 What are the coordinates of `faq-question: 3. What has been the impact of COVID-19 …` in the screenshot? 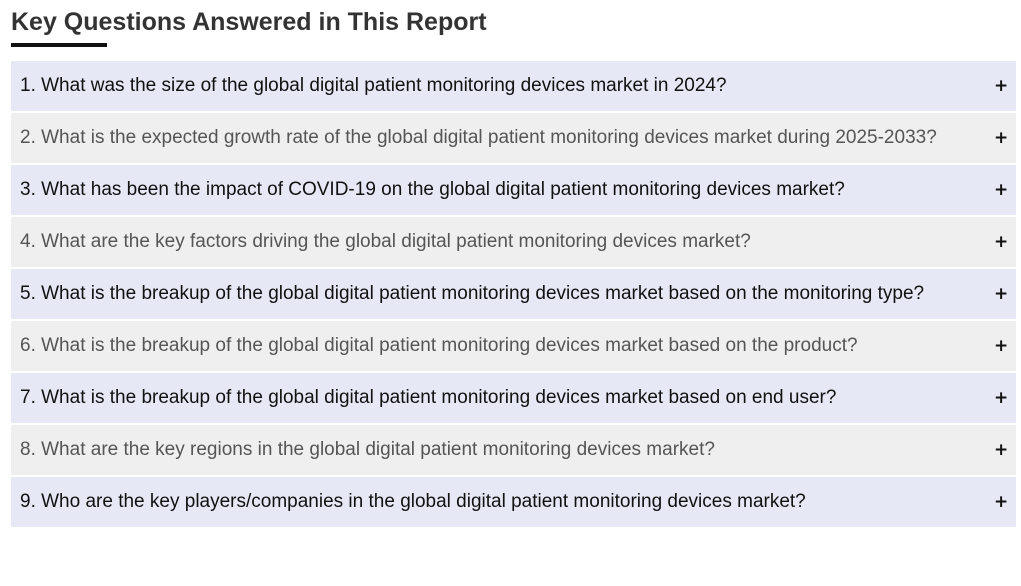 It's located at (432, 189).